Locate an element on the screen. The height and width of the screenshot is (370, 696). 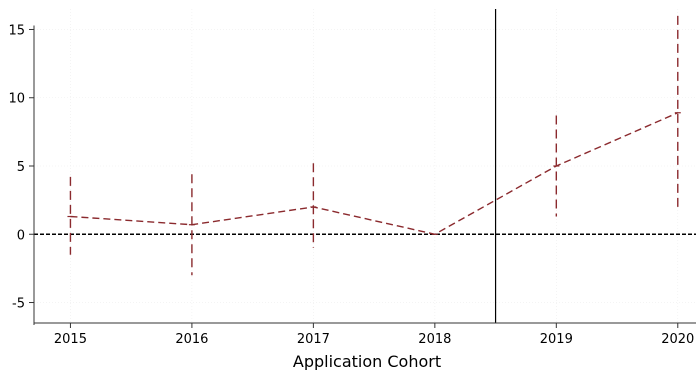
x-tick-label-4: 2019 is located at coordinates (556, 339).